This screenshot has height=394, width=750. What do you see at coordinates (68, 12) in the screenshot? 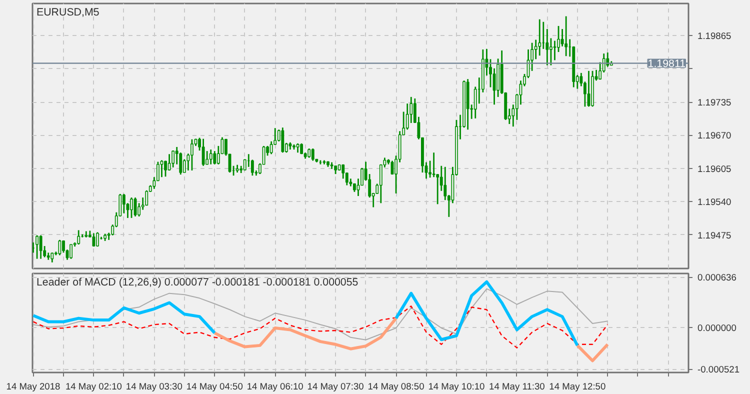
I see `chart-title: EURUSD,M5` at bounding box center [68, 12].